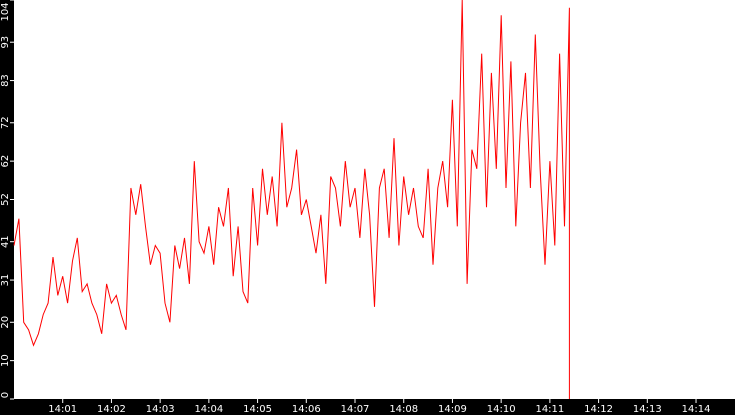 The image size is (735, 415). What do you see at coordinates (208, 409) in the screenshot?
I see `x-tick-label: 14:04` at bounding box center [208, 409].